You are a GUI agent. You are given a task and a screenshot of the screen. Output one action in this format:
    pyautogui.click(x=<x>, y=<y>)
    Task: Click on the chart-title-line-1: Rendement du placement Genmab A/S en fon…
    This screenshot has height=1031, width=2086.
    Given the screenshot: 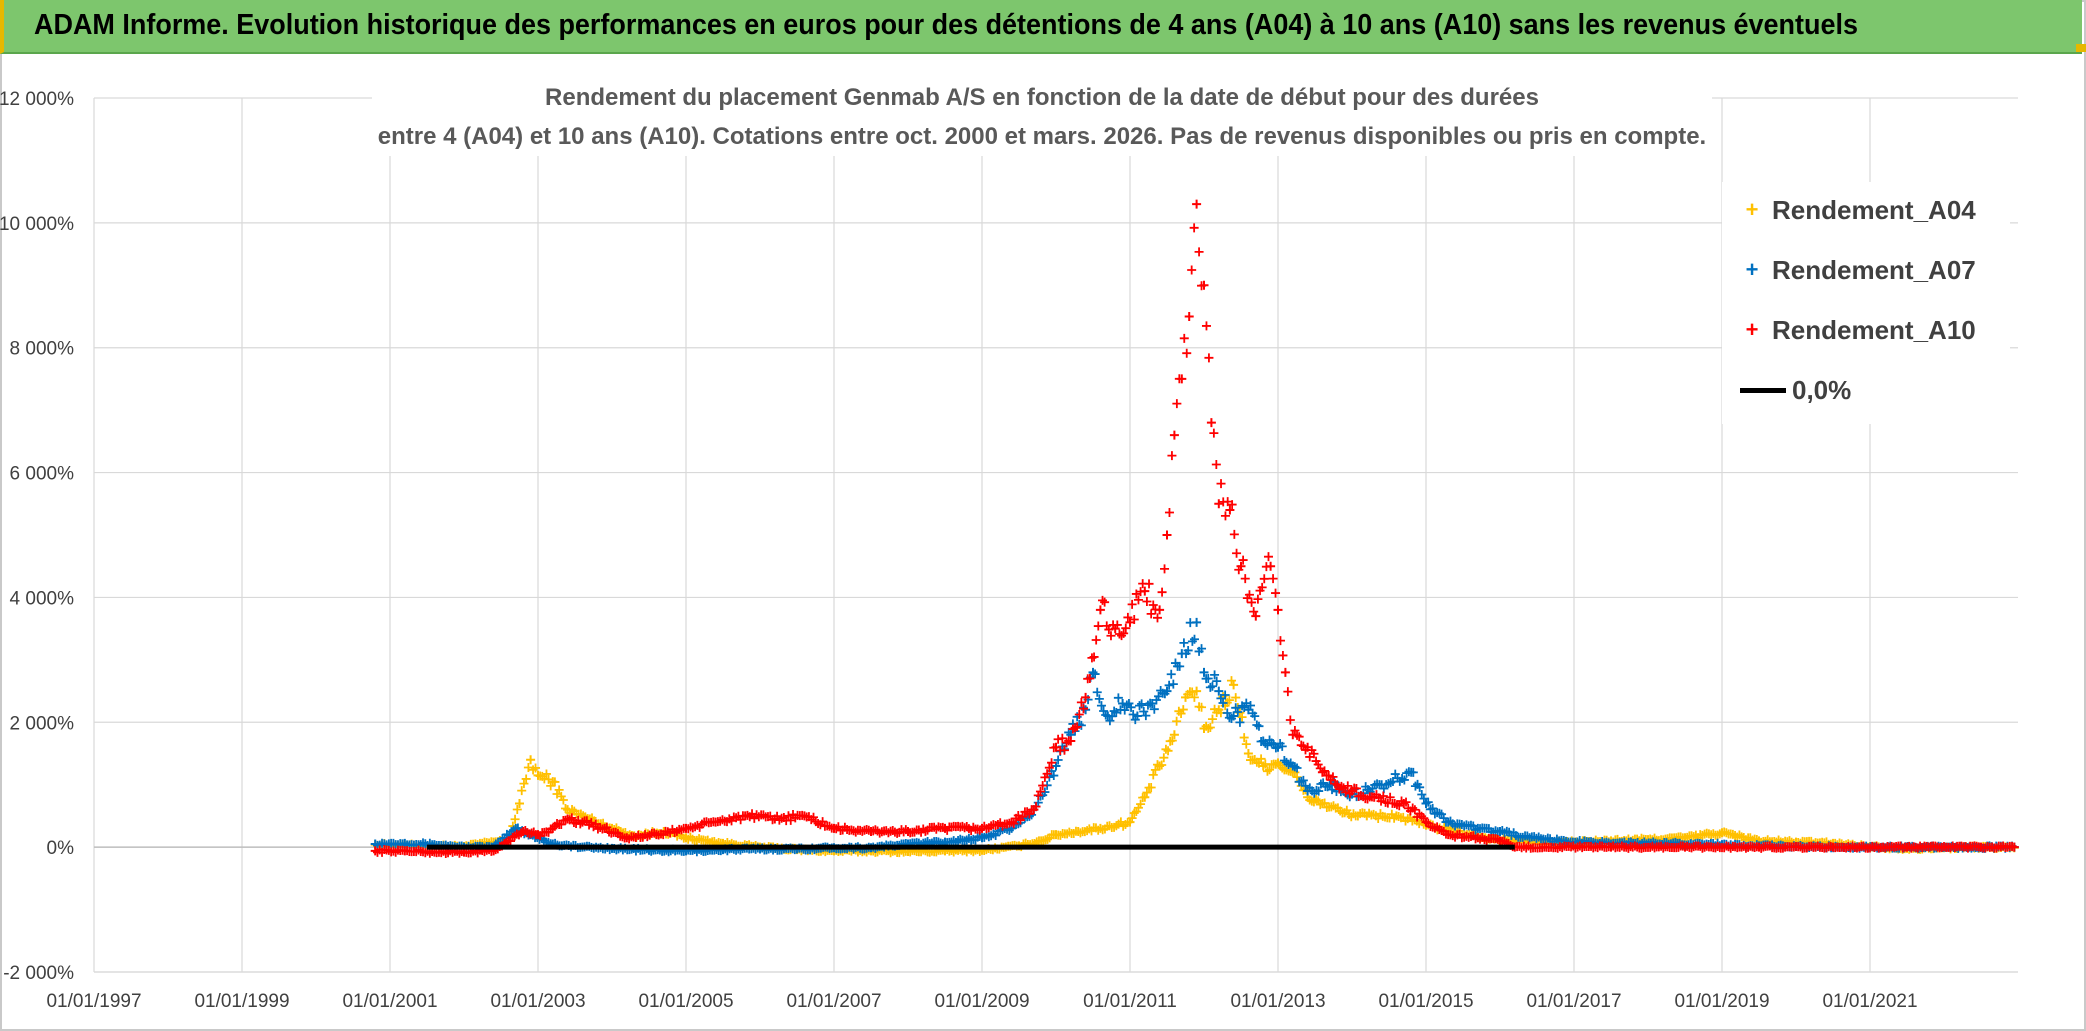 What is the action you would take?
    pyautogui.click(x=1042, y=97)
    